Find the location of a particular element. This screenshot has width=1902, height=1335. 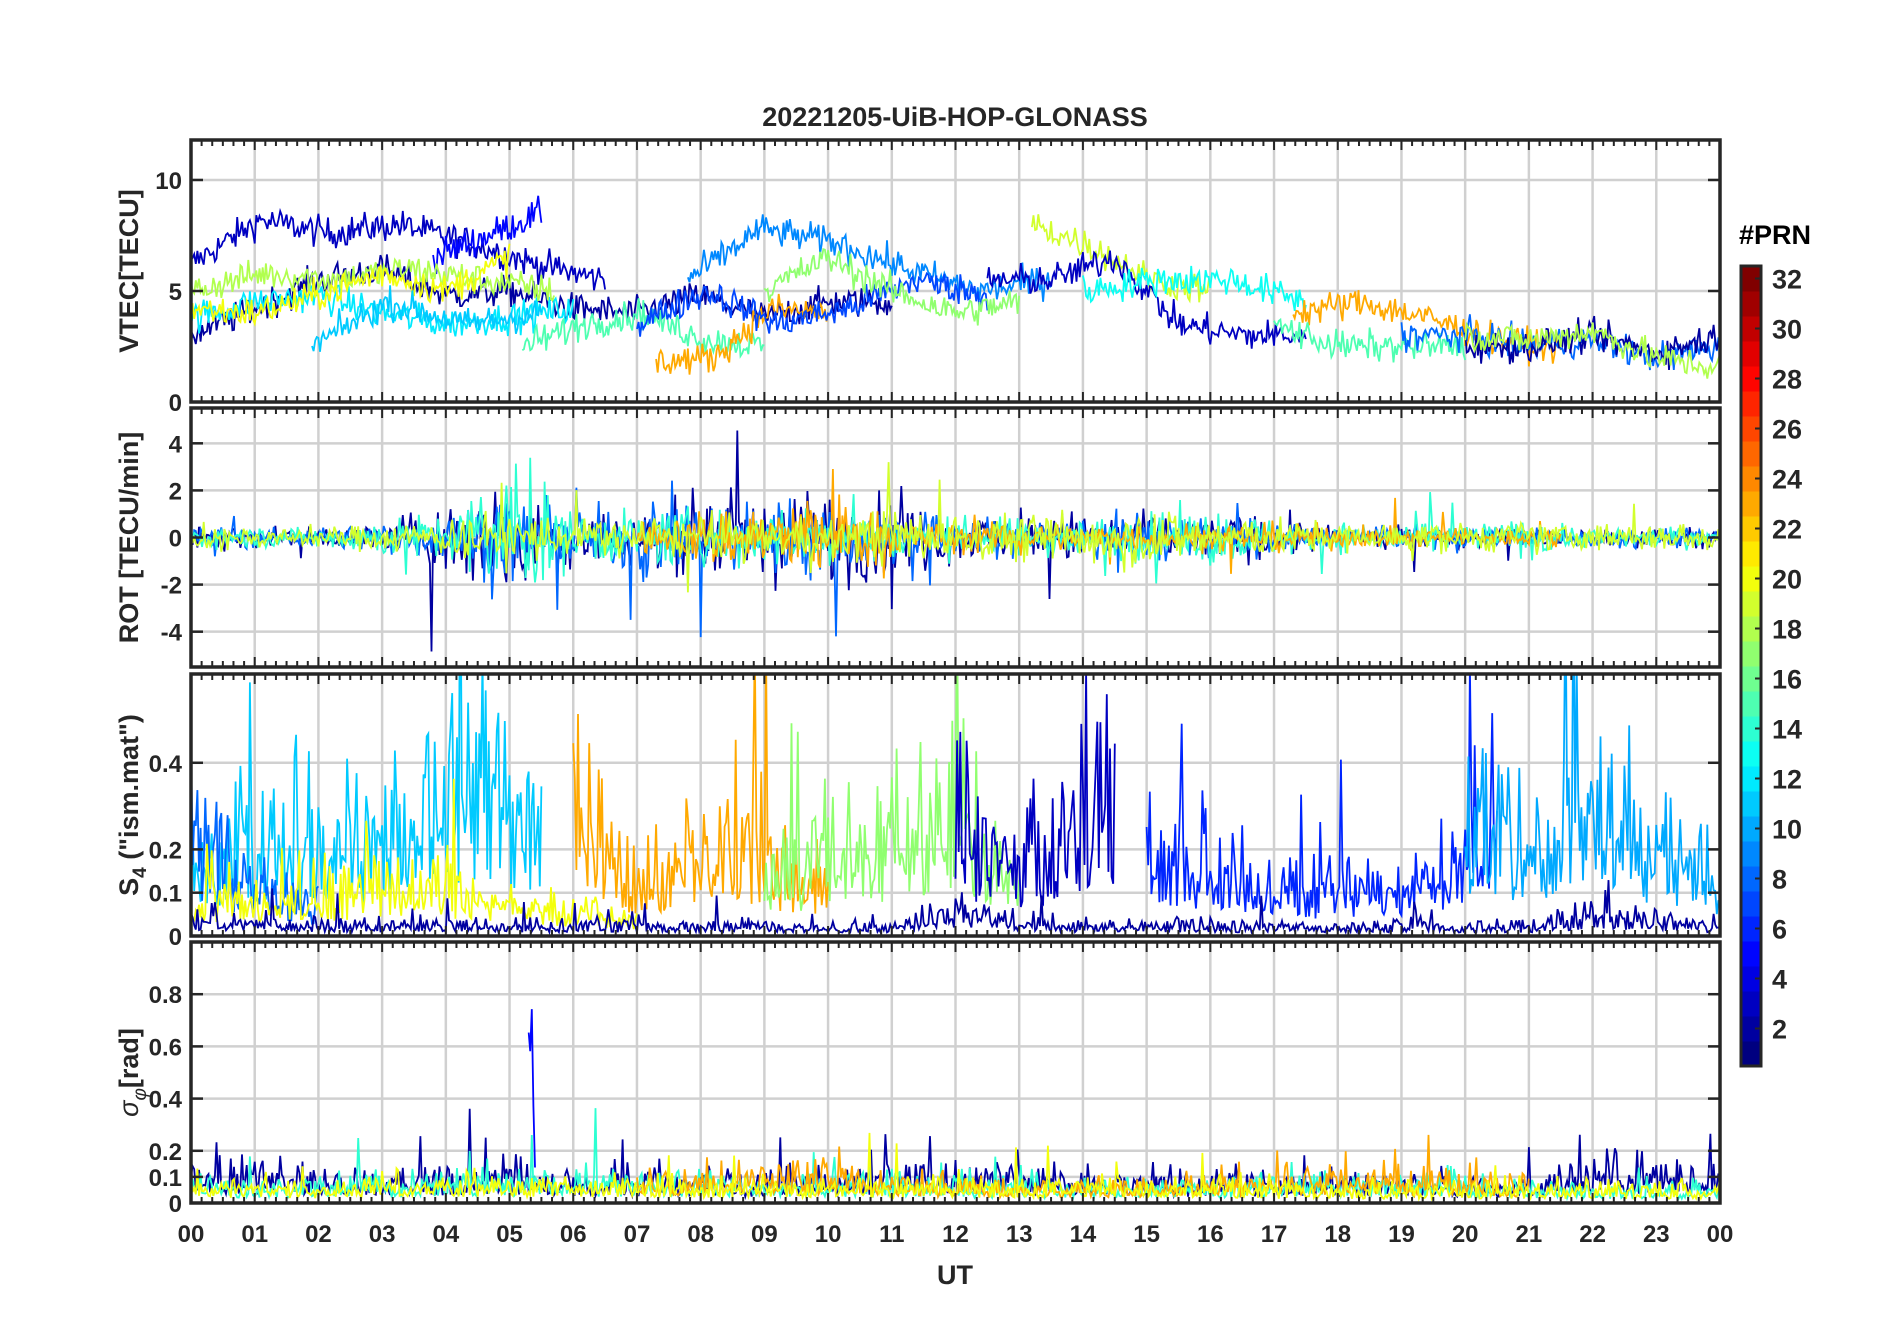

colorbar-frame is located at coordinates (1751, 666).